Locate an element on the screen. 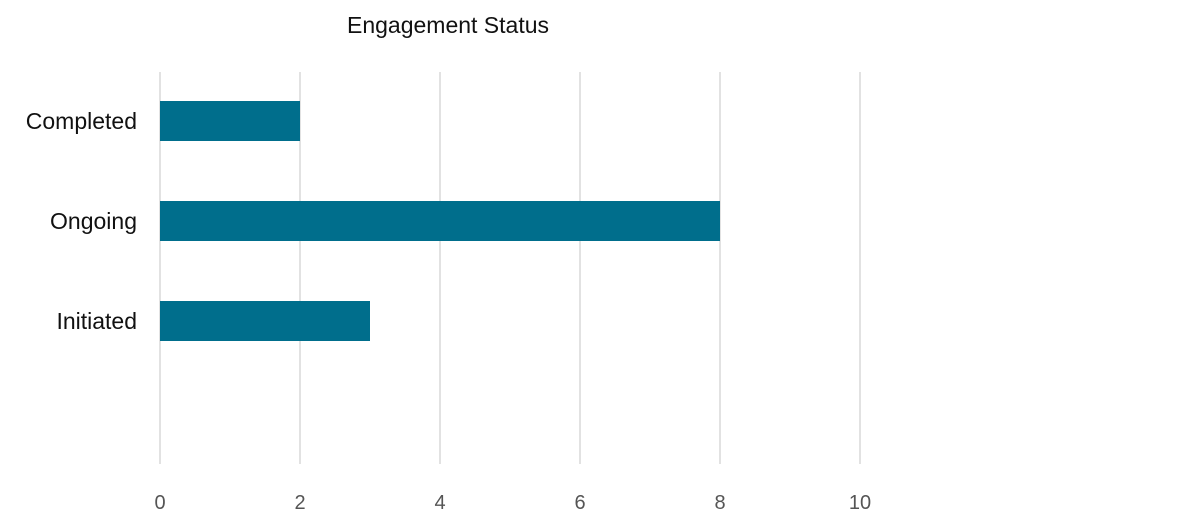 This screenshot has width=1182, height=513. x-tick-label-8: 8 is located at coordinates (719, 502).